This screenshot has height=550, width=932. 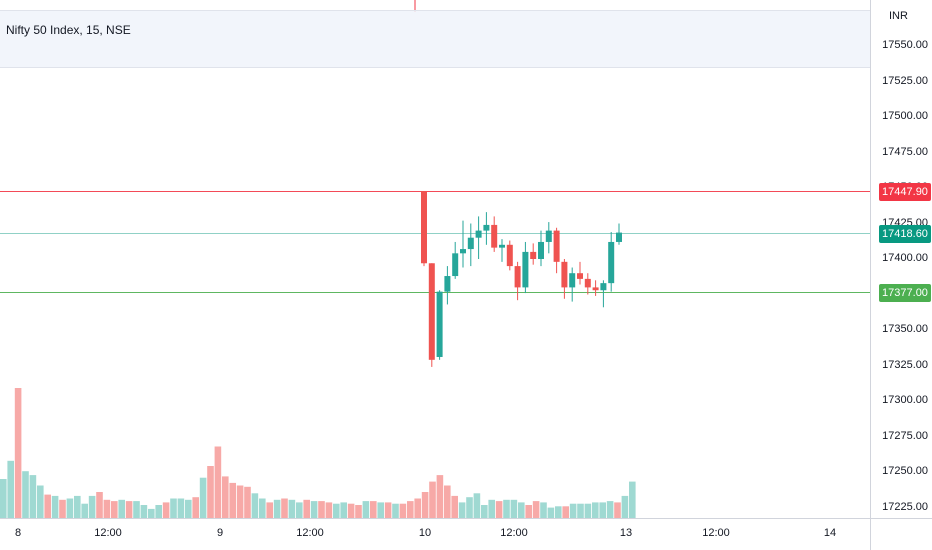 What do you see at coordinates (905, 400) in the screenshot?
I see `price-tick-label: 17300.00` at bounding box center [905, 400].